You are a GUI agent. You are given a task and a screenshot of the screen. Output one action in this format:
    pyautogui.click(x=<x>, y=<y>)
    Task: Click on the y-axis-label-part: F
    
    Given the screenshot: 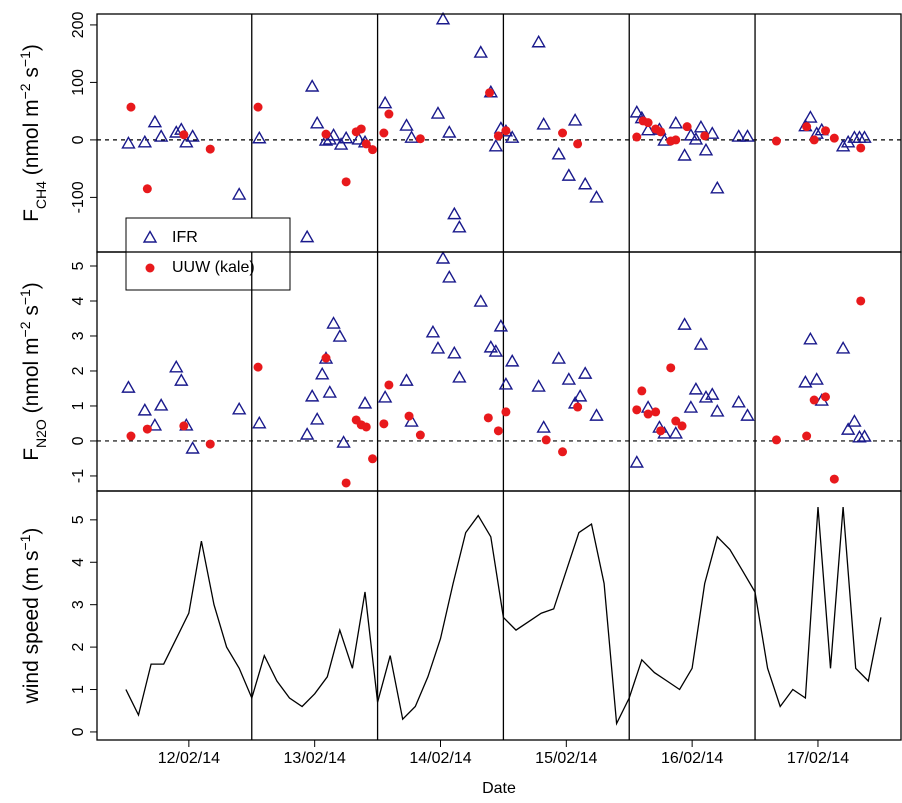 What is the action you would take?
    pyautogui.click(x=31, y=215)
    